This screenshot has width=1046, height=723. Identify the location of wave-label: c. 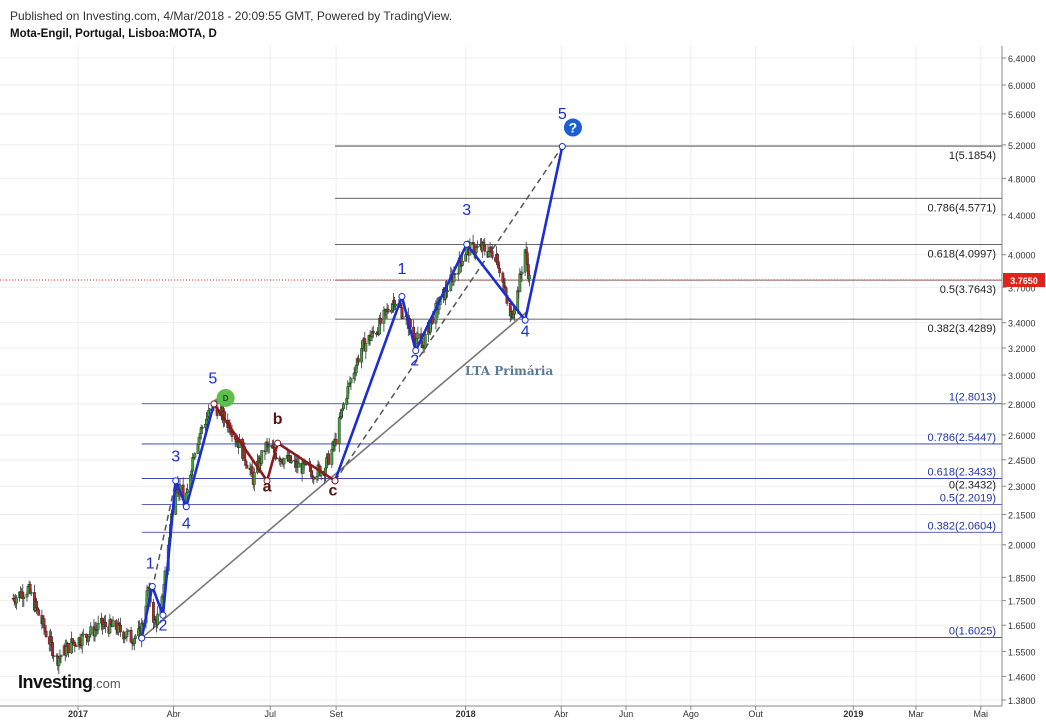
(332, 490).